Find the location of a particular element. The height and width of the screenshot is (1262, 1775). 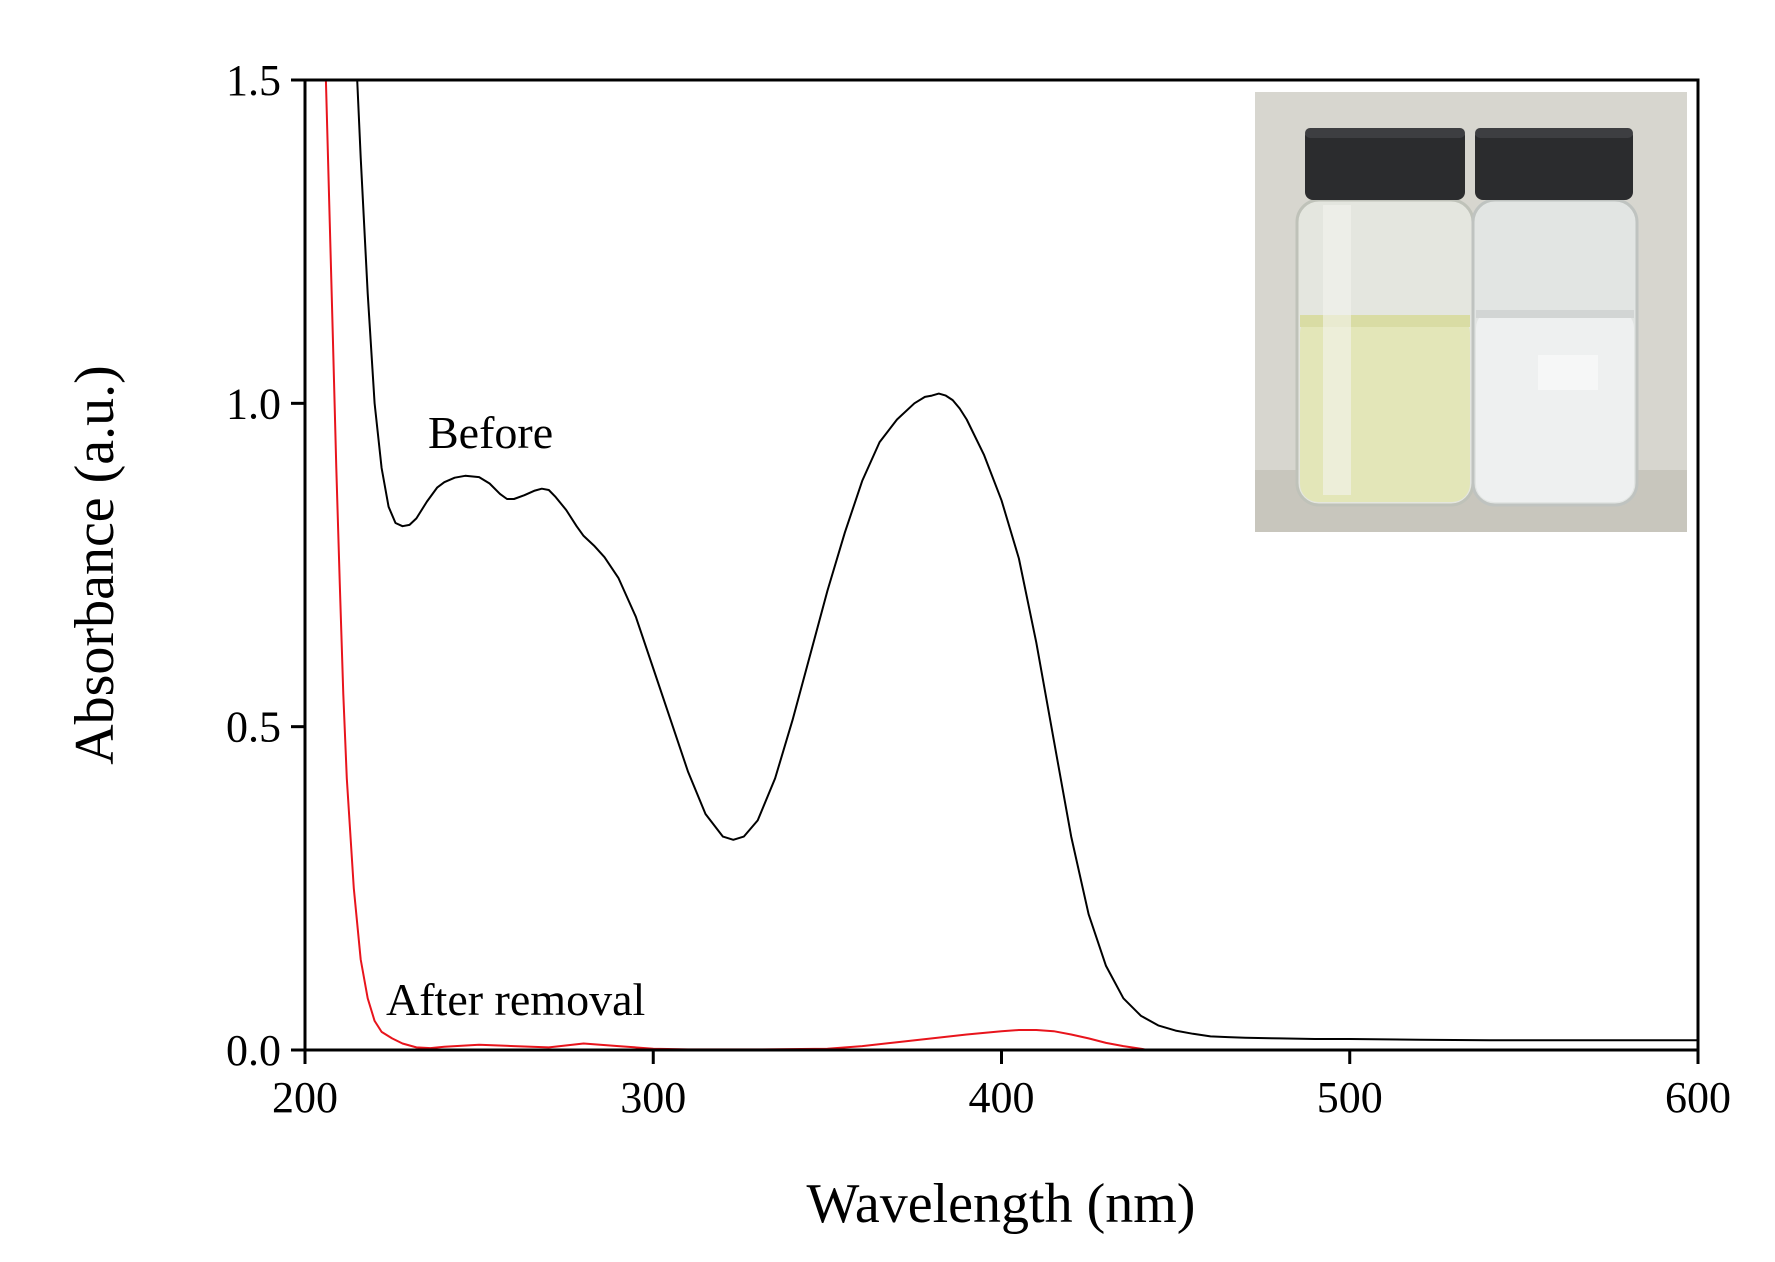

x-tick-label: 300 is located at coordinates (653, 1097).